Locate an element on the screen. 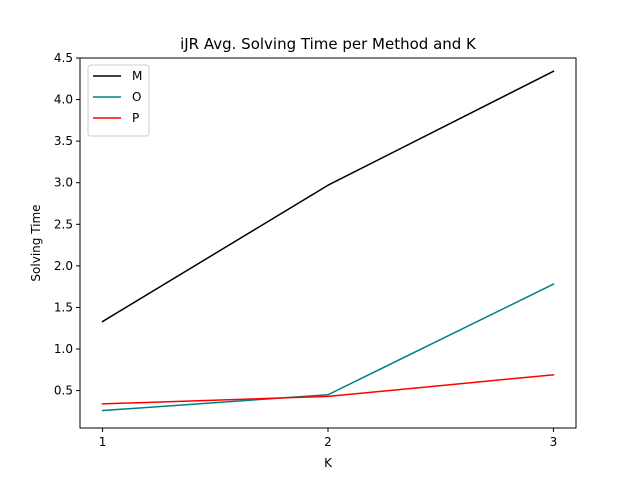 The height and width of the screenshot is (480, 640). y-tick-labels: 0.5 1.0 1.5 2.0 2.5 3.0 3.5 4.0 4.5 is located at coordinates (67, 224).